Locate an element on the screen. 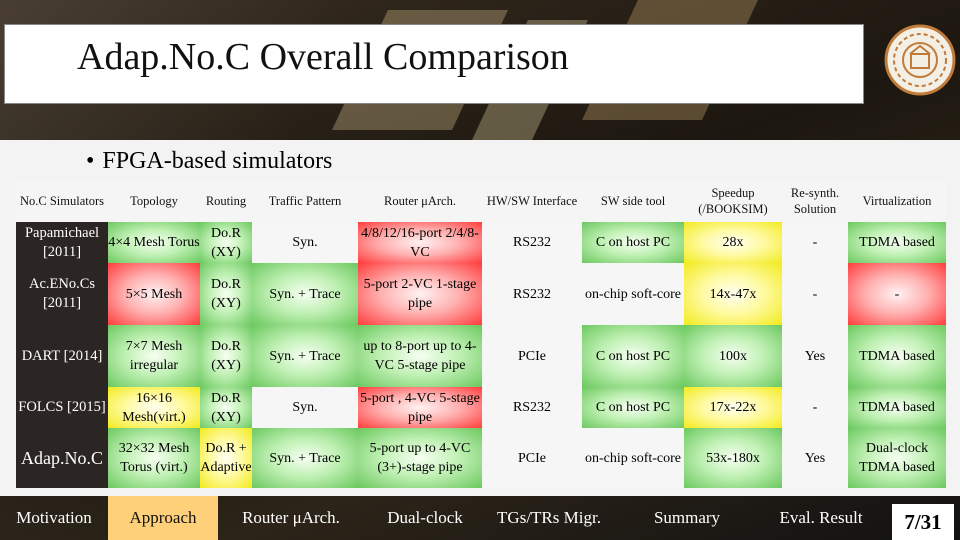  table-cell: 4/8/12/16-port 2/4/8-VC is located at coordinates (420, 242).